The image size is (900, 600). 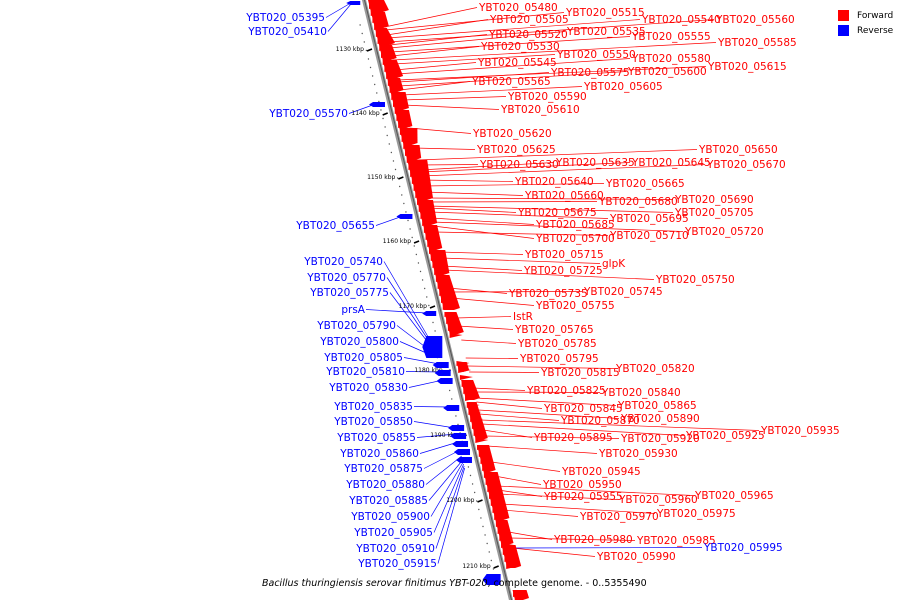 What do you see at coordinates (365, 372) in the screenshot?
I see `reverse-gene-label: YBT020_05810` at bounding box center [365, 372].